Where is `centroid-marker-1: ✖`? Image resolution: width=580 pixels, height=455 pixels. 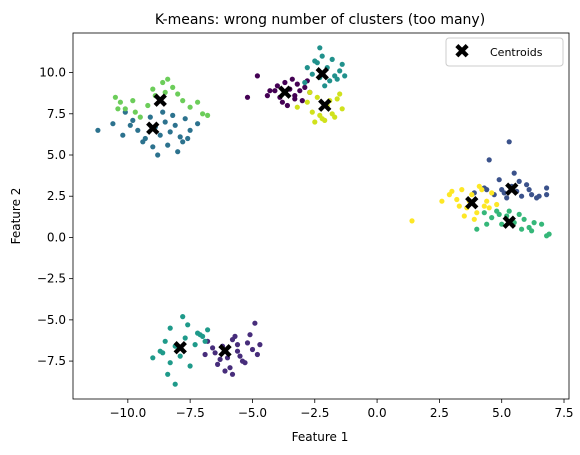
centroid-marker-1: ✖ is located at coordinates (322, 74).